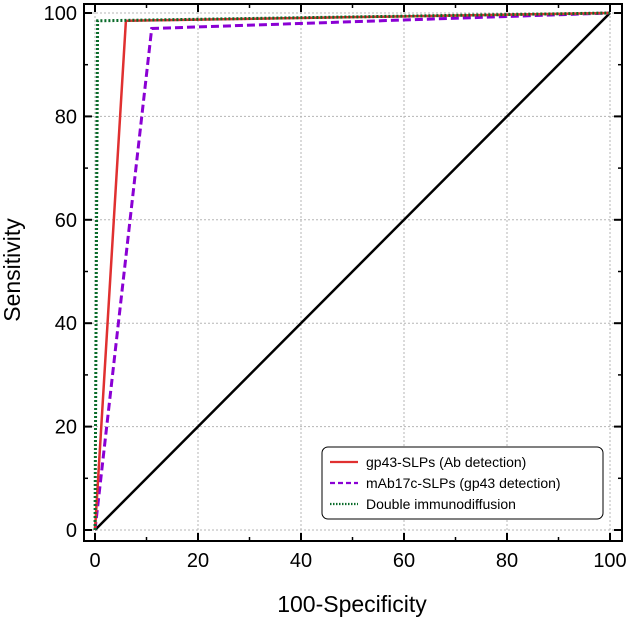 The height and width of the screenshot is (617, 630). I want to click on legend-label: Double immunodiffusion, so click(441, 504).